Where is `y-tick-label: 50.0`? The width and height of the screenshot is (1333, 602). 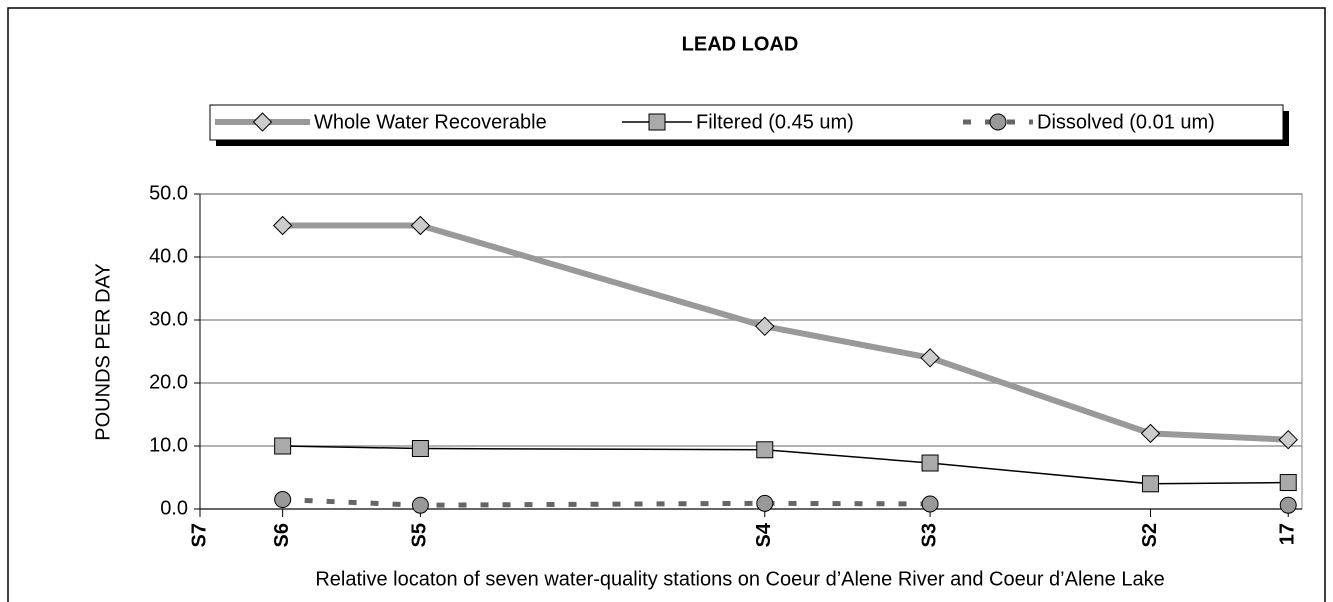 y-tick-label: 50.0 is located at coordinates (168, 193).